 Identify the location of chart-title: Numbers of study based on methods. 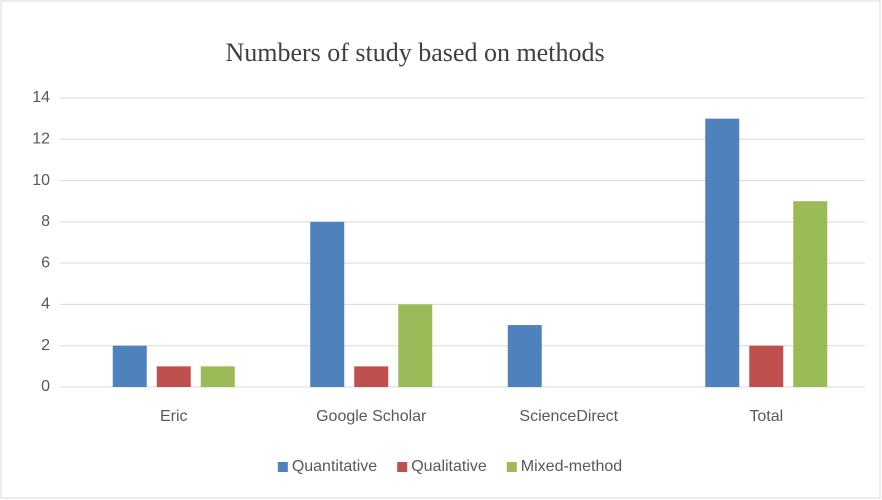
(414, 52).